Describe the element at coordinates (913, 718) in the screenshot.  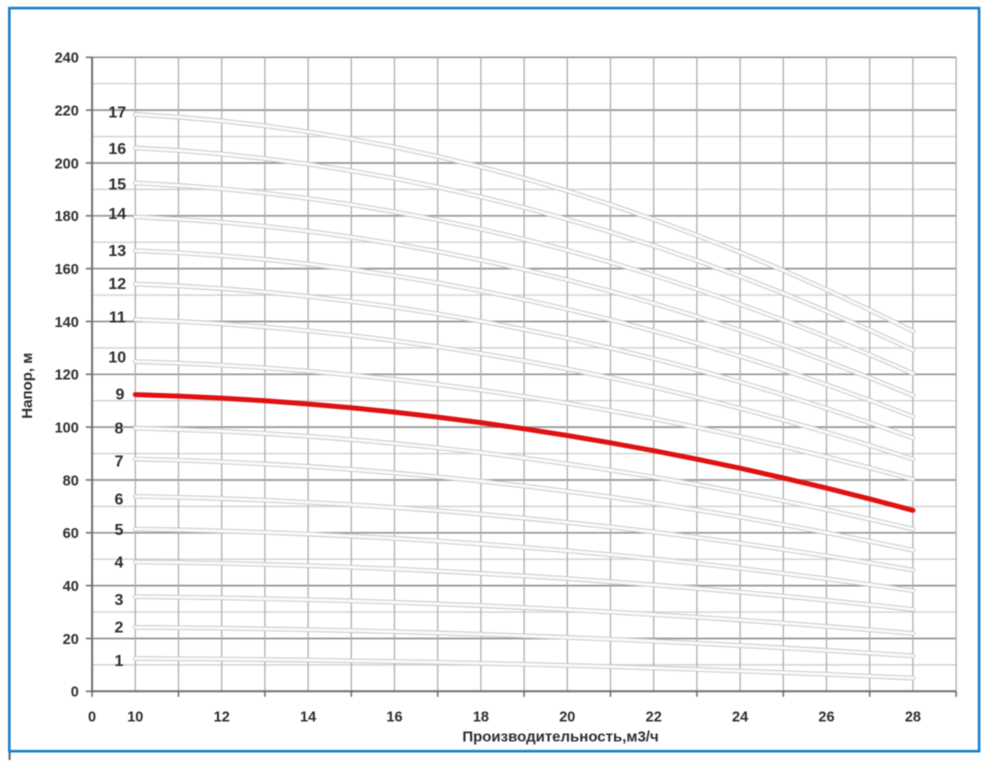
I see `svg-text: 28` at that location.